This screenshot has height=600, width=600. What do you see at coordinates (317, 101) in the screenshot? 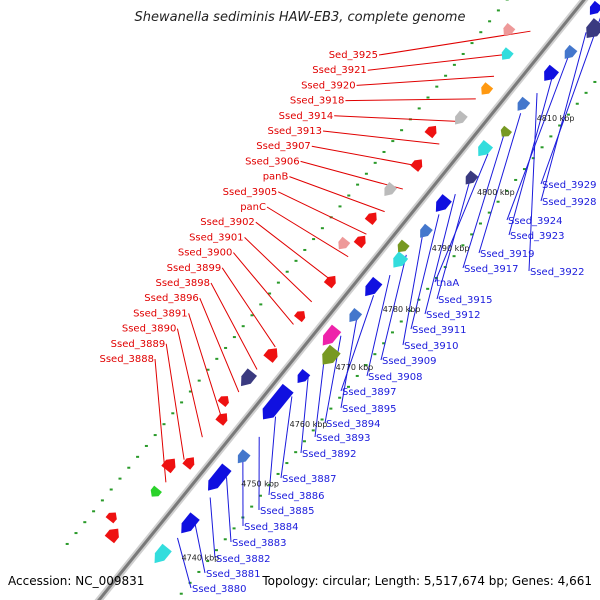
I see `forward-gene-label: Ssed_3918` at bounding box center [317, 101].